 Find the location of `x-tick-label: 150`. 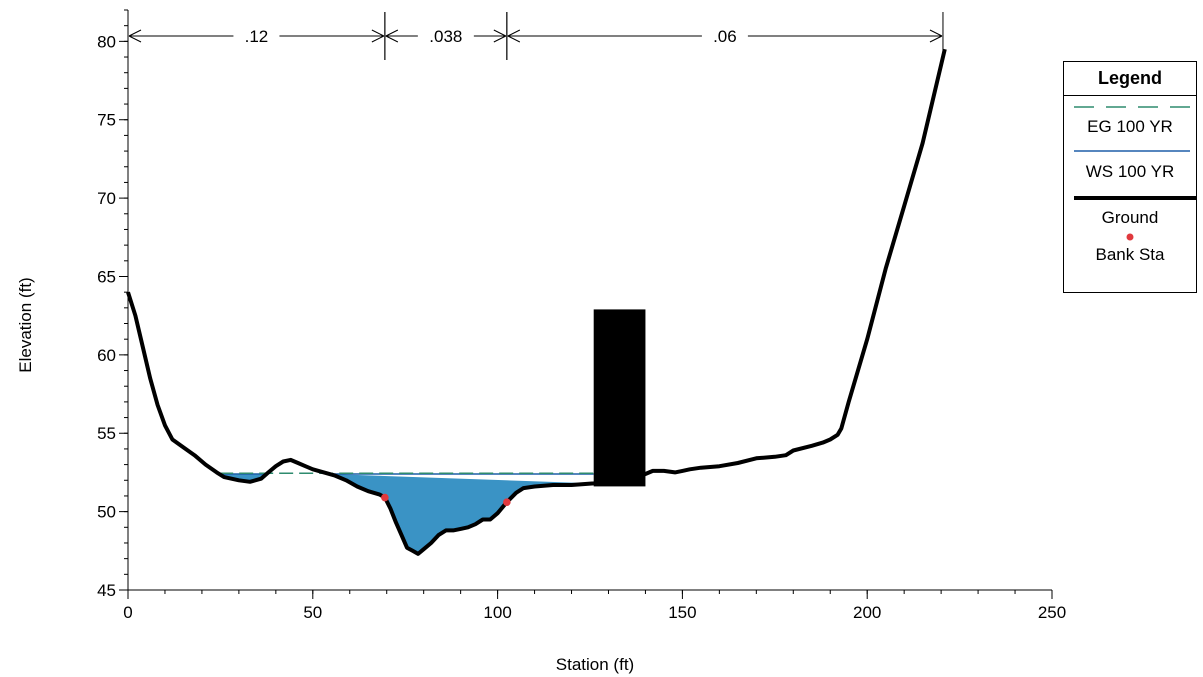

x-tick-label: 150 is located at coordinates (682, 612).